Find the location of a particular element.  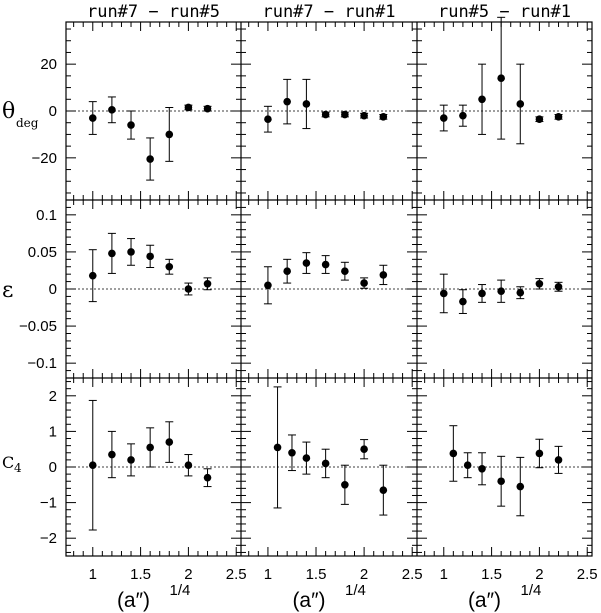

y-tick-label: 2 is located at coordinates (53, 396).